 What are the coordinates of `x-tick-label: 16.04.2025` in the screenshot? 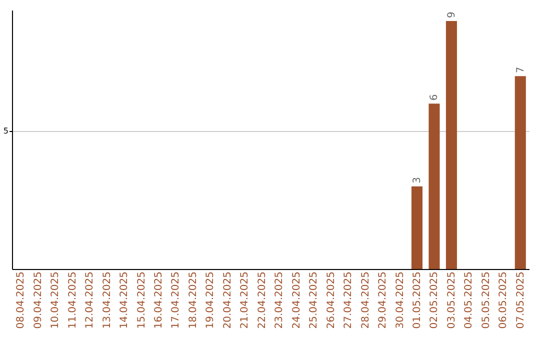 It's located at (158, 300).